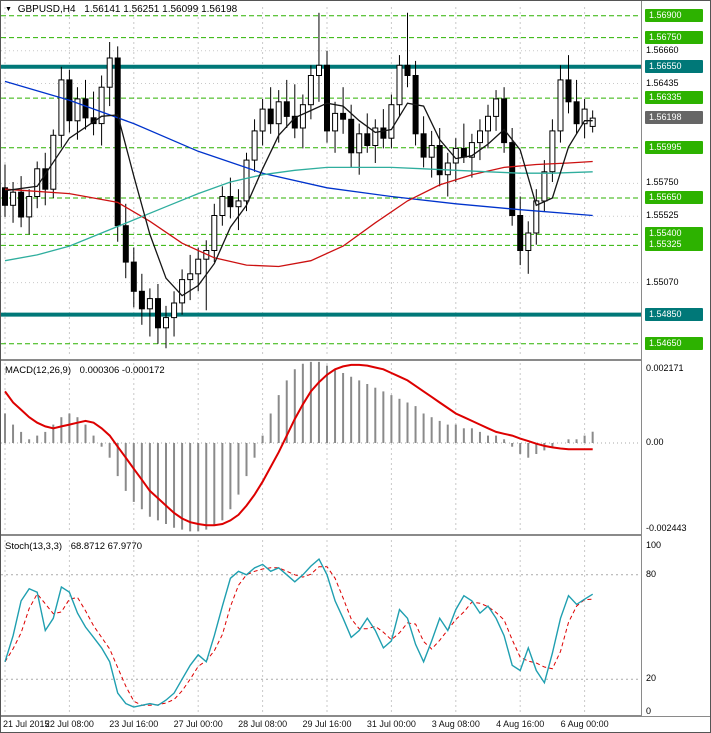  What do you see at coordinates (674, 197) in the screenshot?
I see `price-level-badge: 1.55650` at bounding box center [674, 197].